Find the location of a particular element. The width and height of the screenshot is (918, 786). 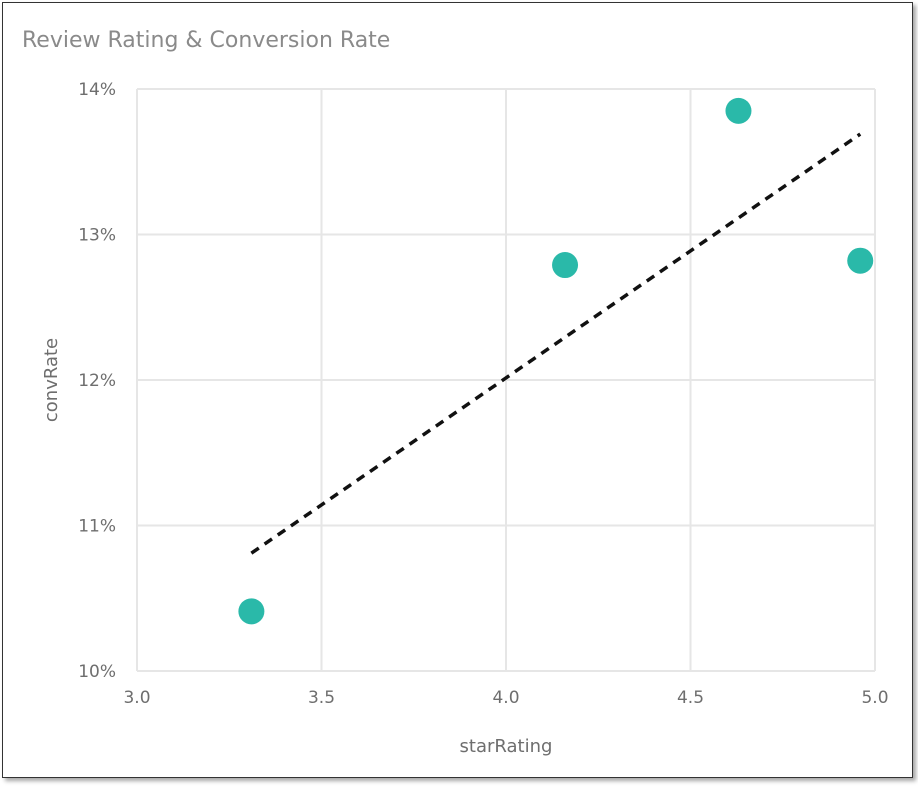

x-tick-label: 4.0 is located at coordinates (505, 698).